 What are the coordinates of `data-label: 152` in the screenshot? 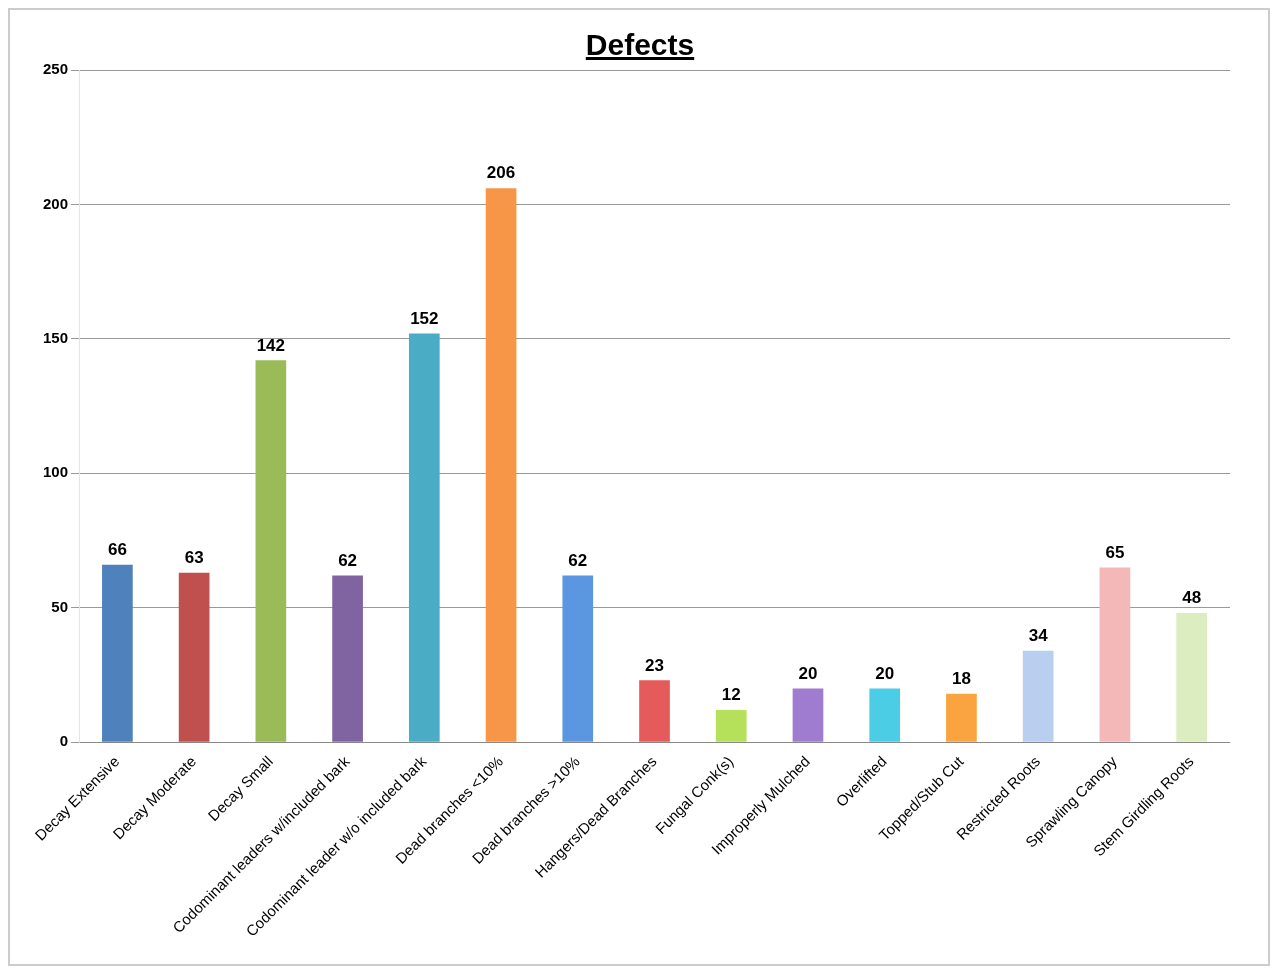 It's located at (424, 318).